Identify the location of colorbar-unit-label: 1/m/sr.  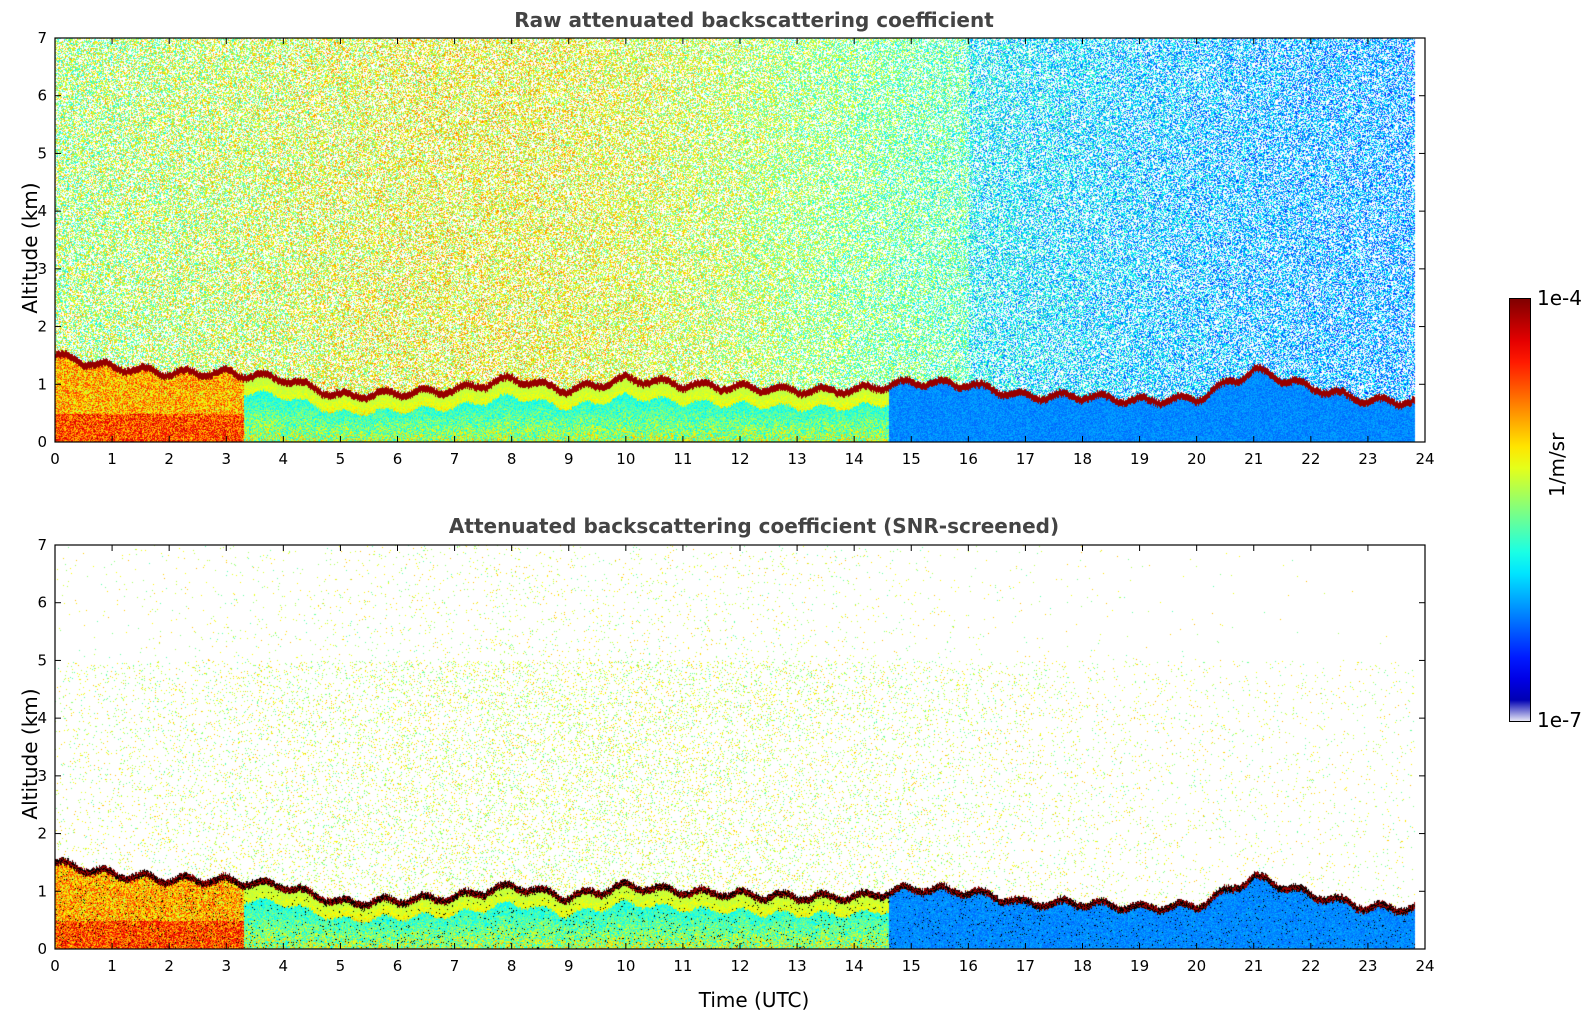
(1557, 464).